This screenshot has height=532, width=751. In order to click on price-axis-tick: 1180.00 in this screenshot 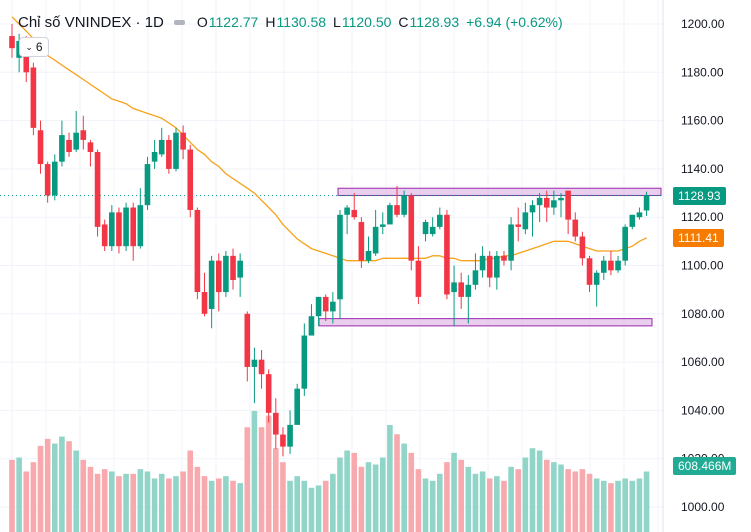, I will do `click(702, 72)`.